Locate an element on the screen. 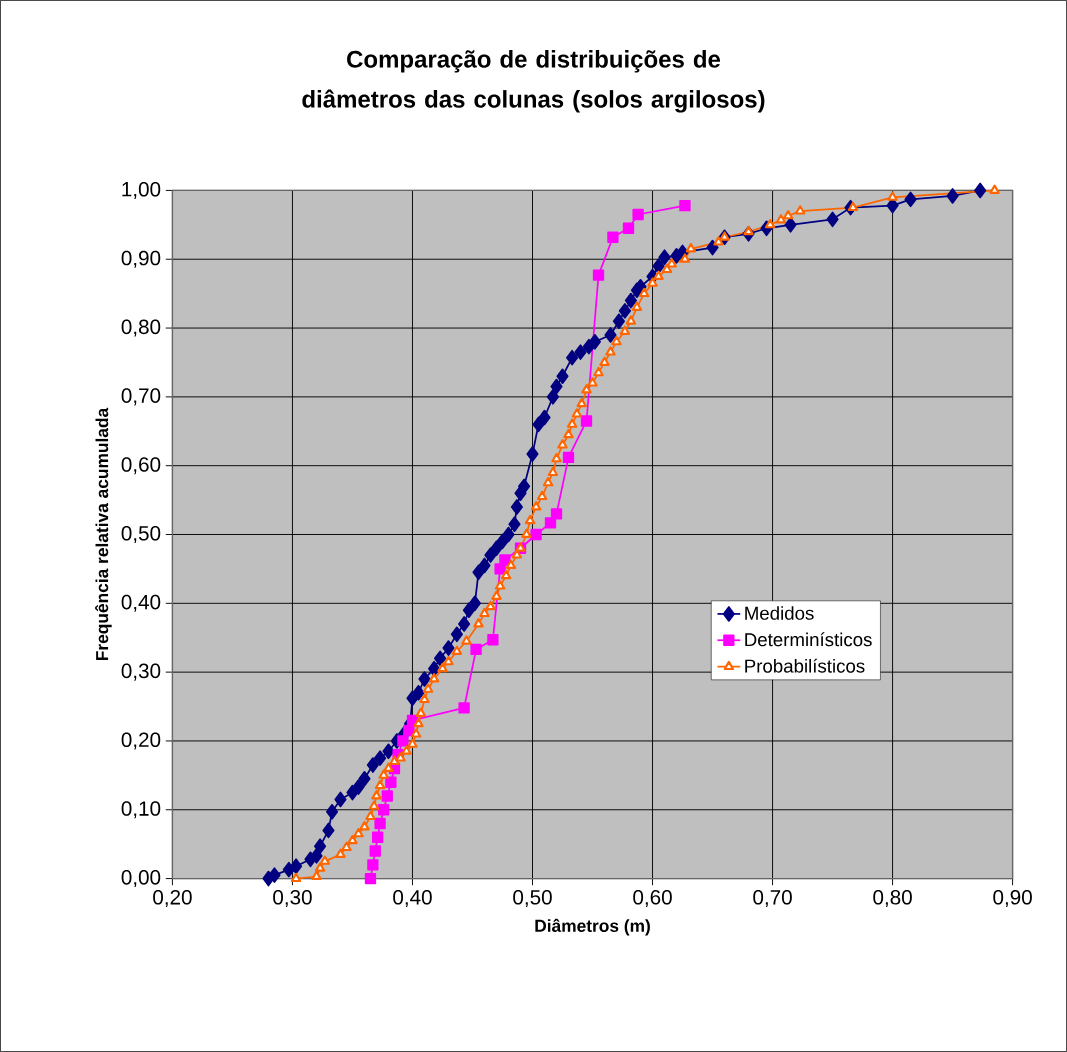 The image size is (1067, 1052). legend-label: Medidos is located at coordinates (779, 613).